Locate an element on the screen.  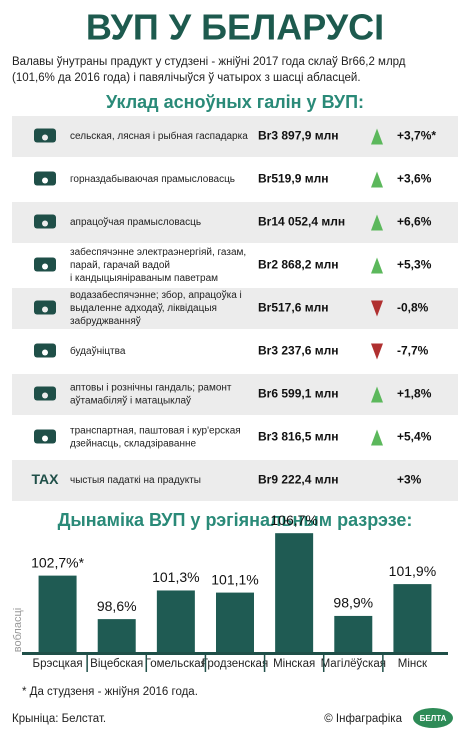
row-amount: Br3 237,6 млн is located at coordinates (298, 351).